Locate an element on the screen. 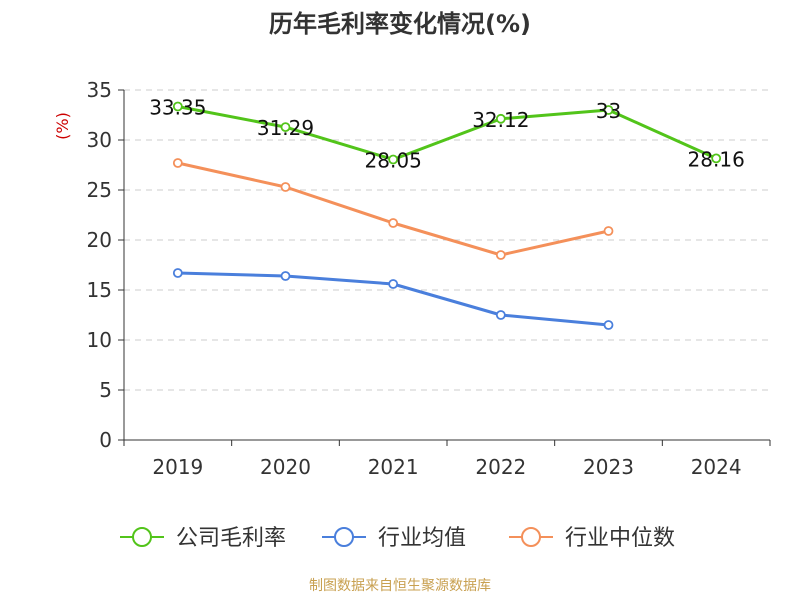  data-label: 28.16 is located at coordinates (716, 159).